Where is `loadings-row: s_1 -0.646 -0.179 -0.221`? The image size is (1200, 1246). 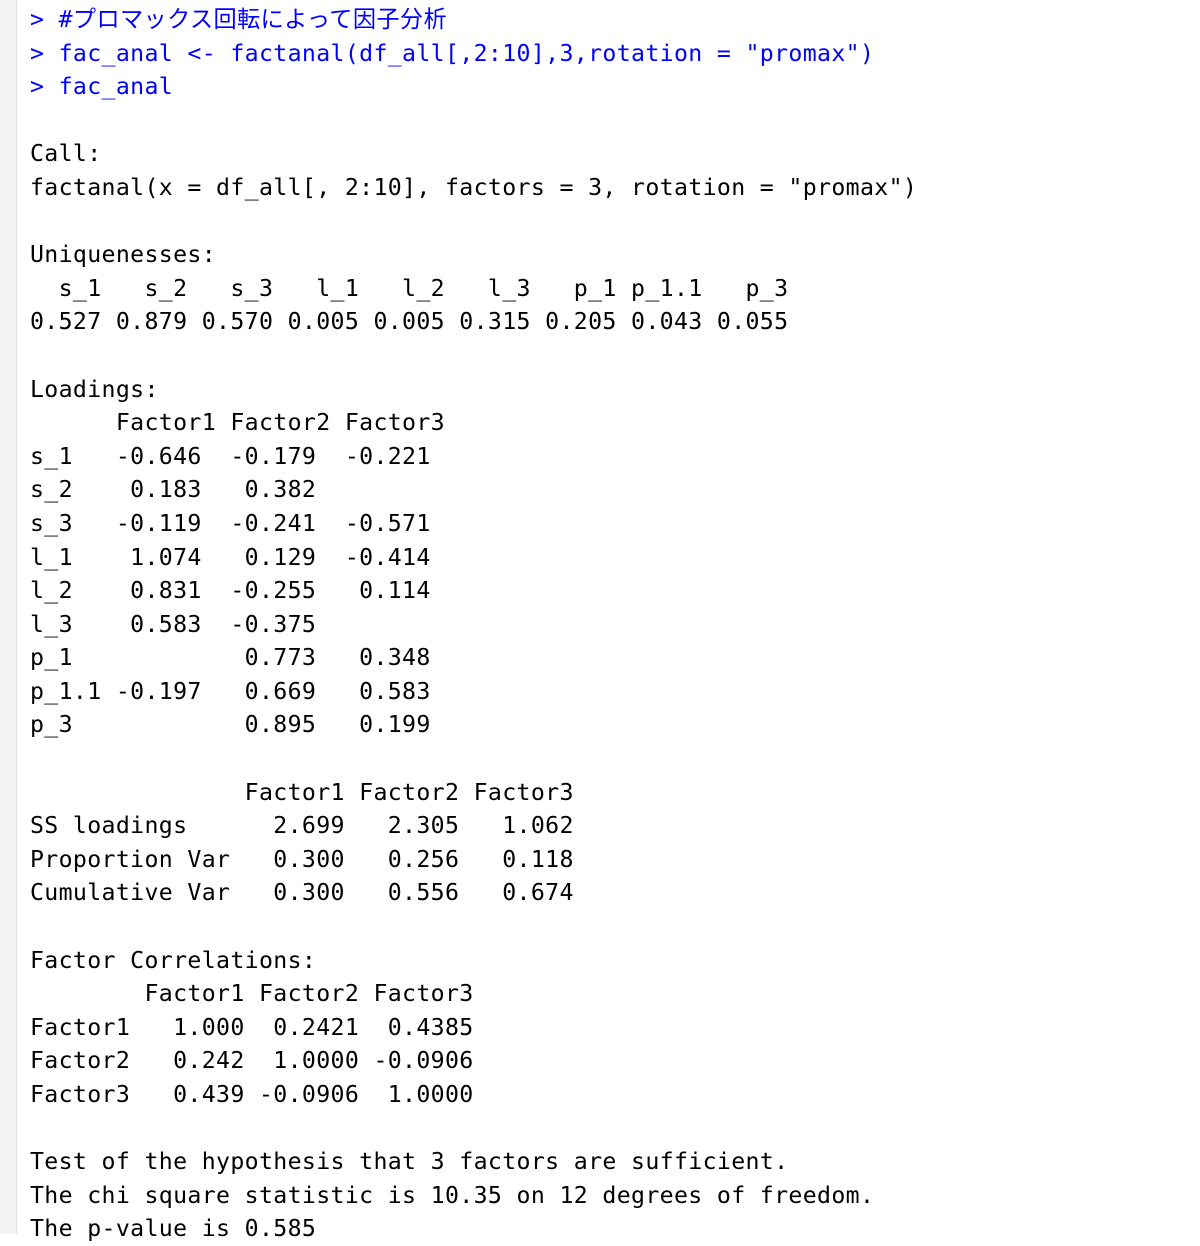
loadings-row: s_1 -0.646 -0.179 -0.221 is located at coordinates (237, 456).